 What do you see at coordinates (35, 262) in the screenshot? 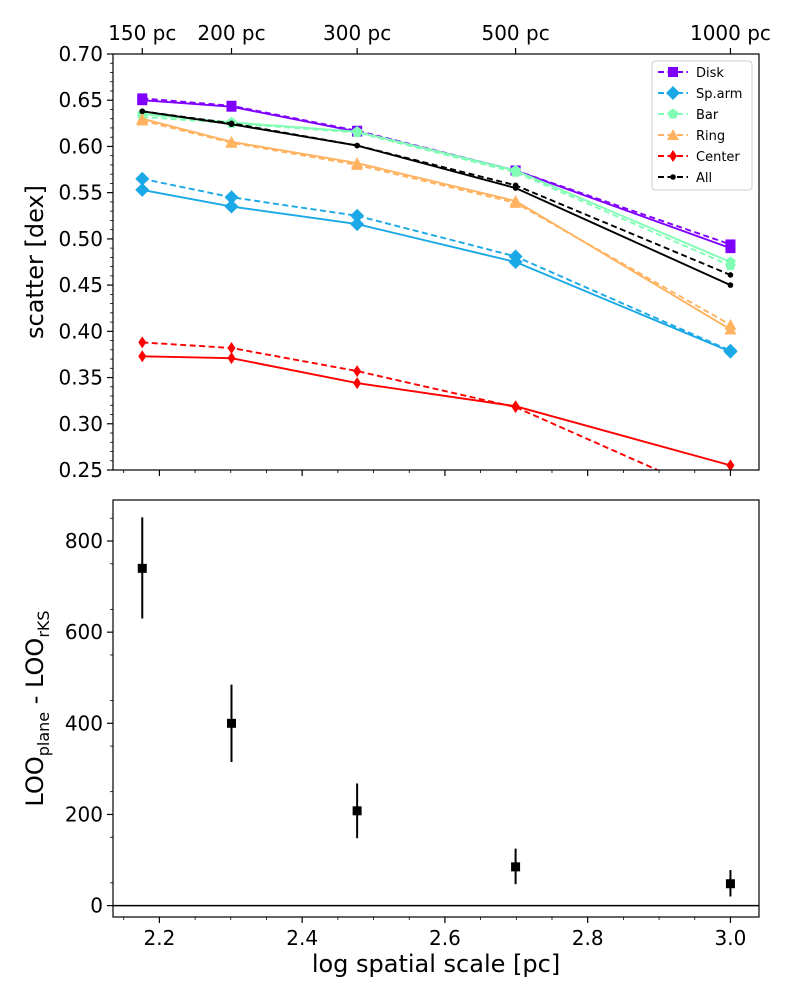
I see `y-axis-label: scatter [dex]` at bounding box center [35, 262].